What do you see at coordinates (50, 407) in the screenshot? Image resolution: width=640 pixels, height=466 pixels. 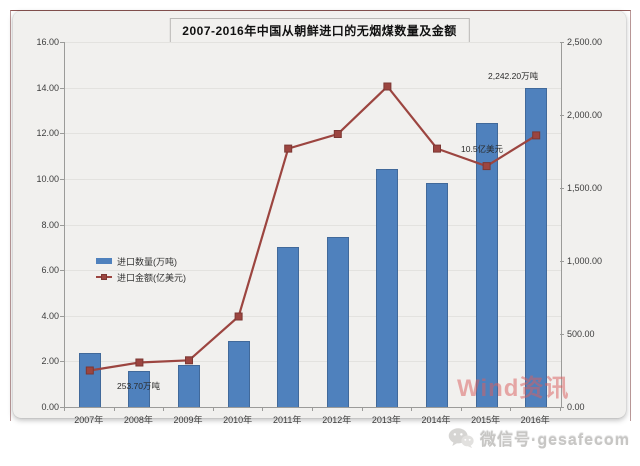 I see `left-axis-tick: 0.00` at bounding box center [50, 407].